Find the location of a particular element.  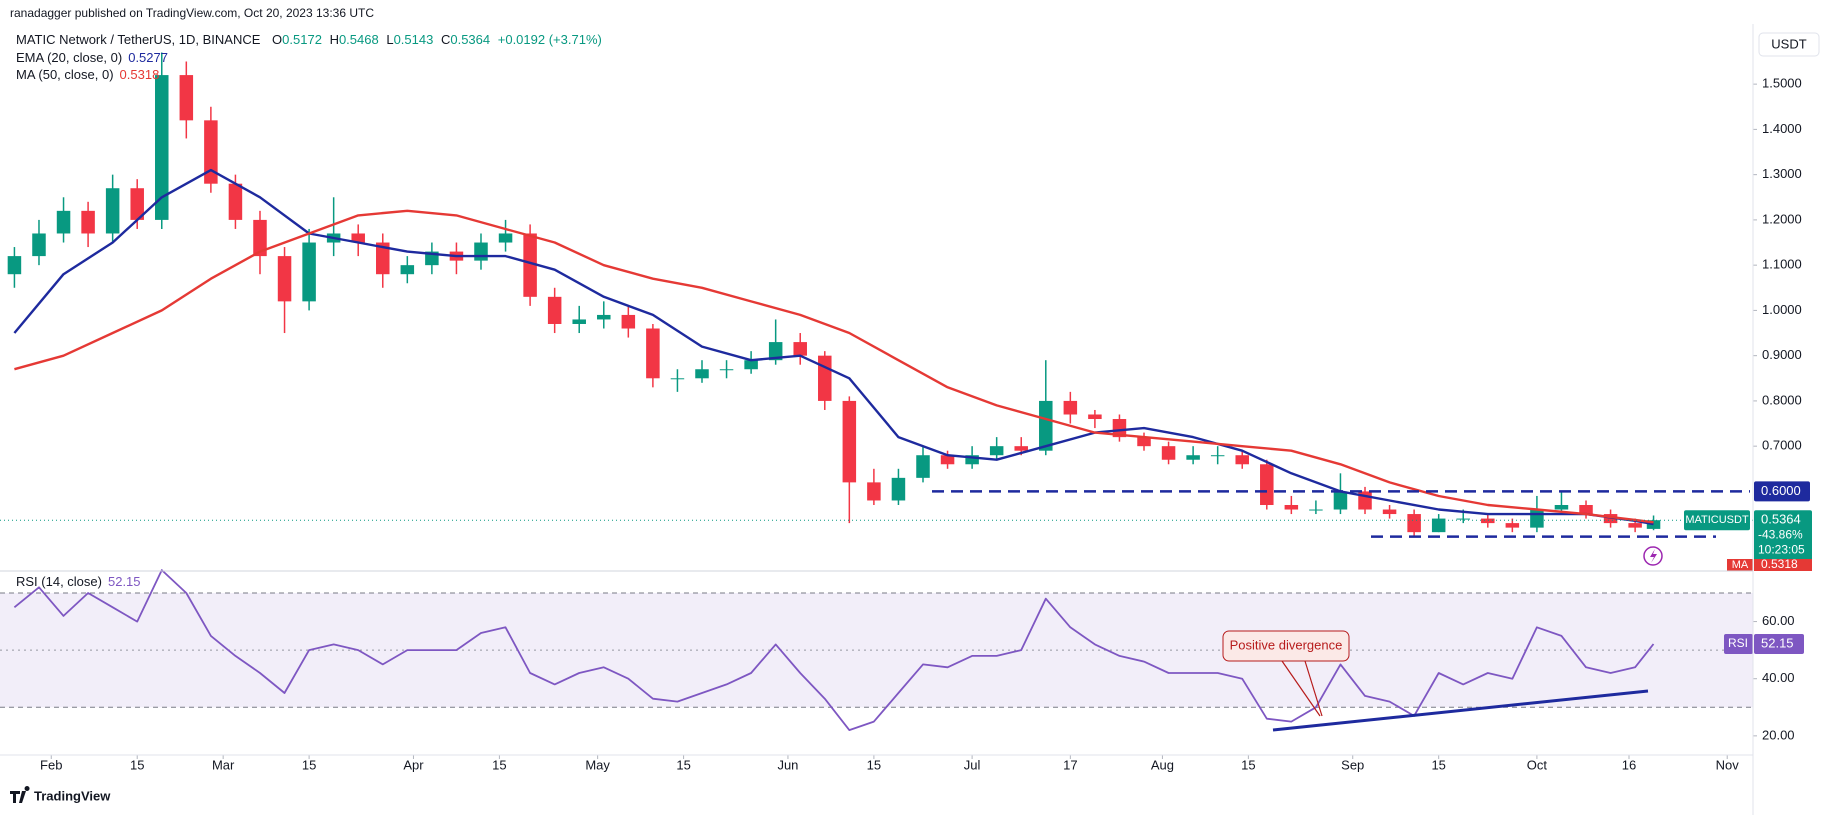

symbol-tag is located at coordinates (1717, 520).